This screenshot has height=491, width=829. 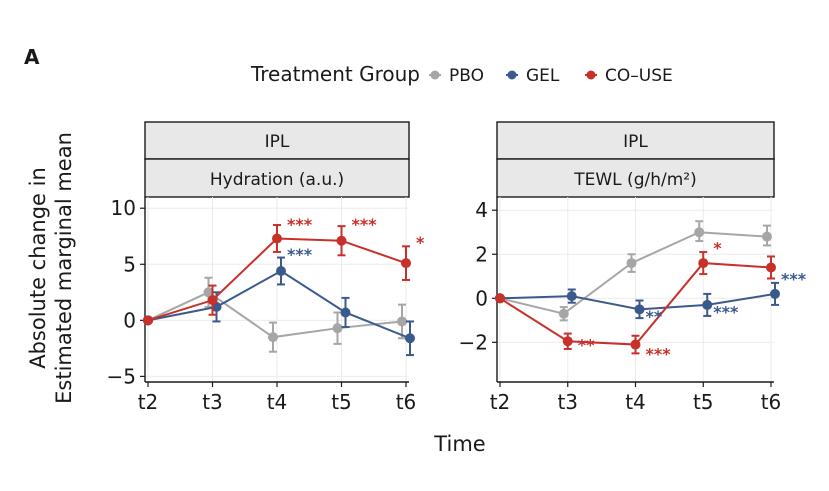 I want to click on legend-label-1: PBO, so click(x=466, y=76).